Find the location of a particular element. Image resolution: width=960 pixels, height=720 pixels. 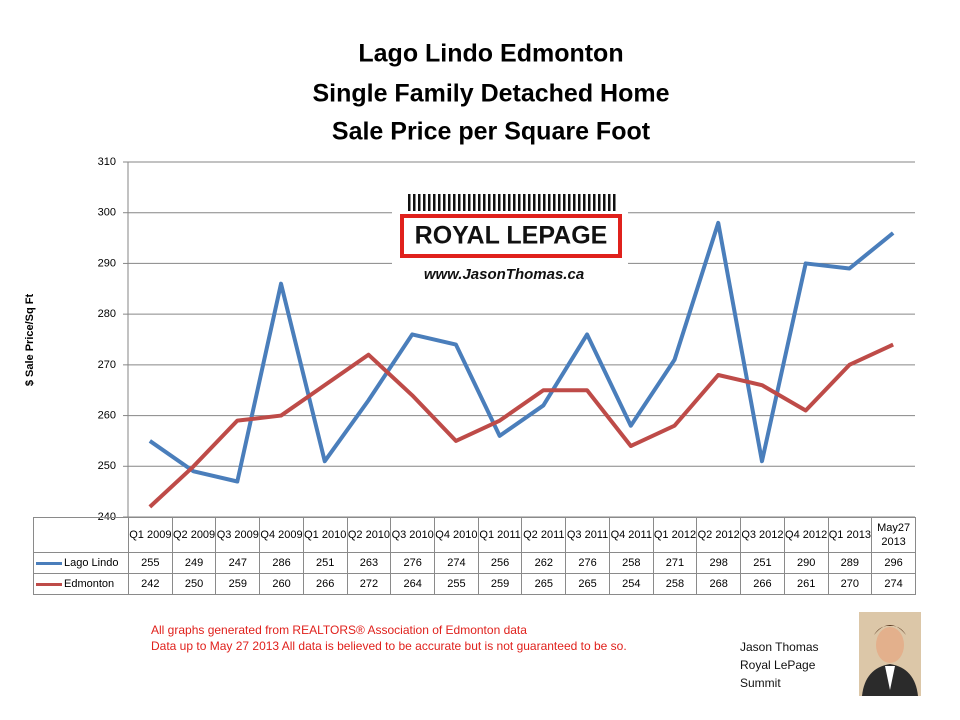

logo-bars is located at coordinates (512, 202).